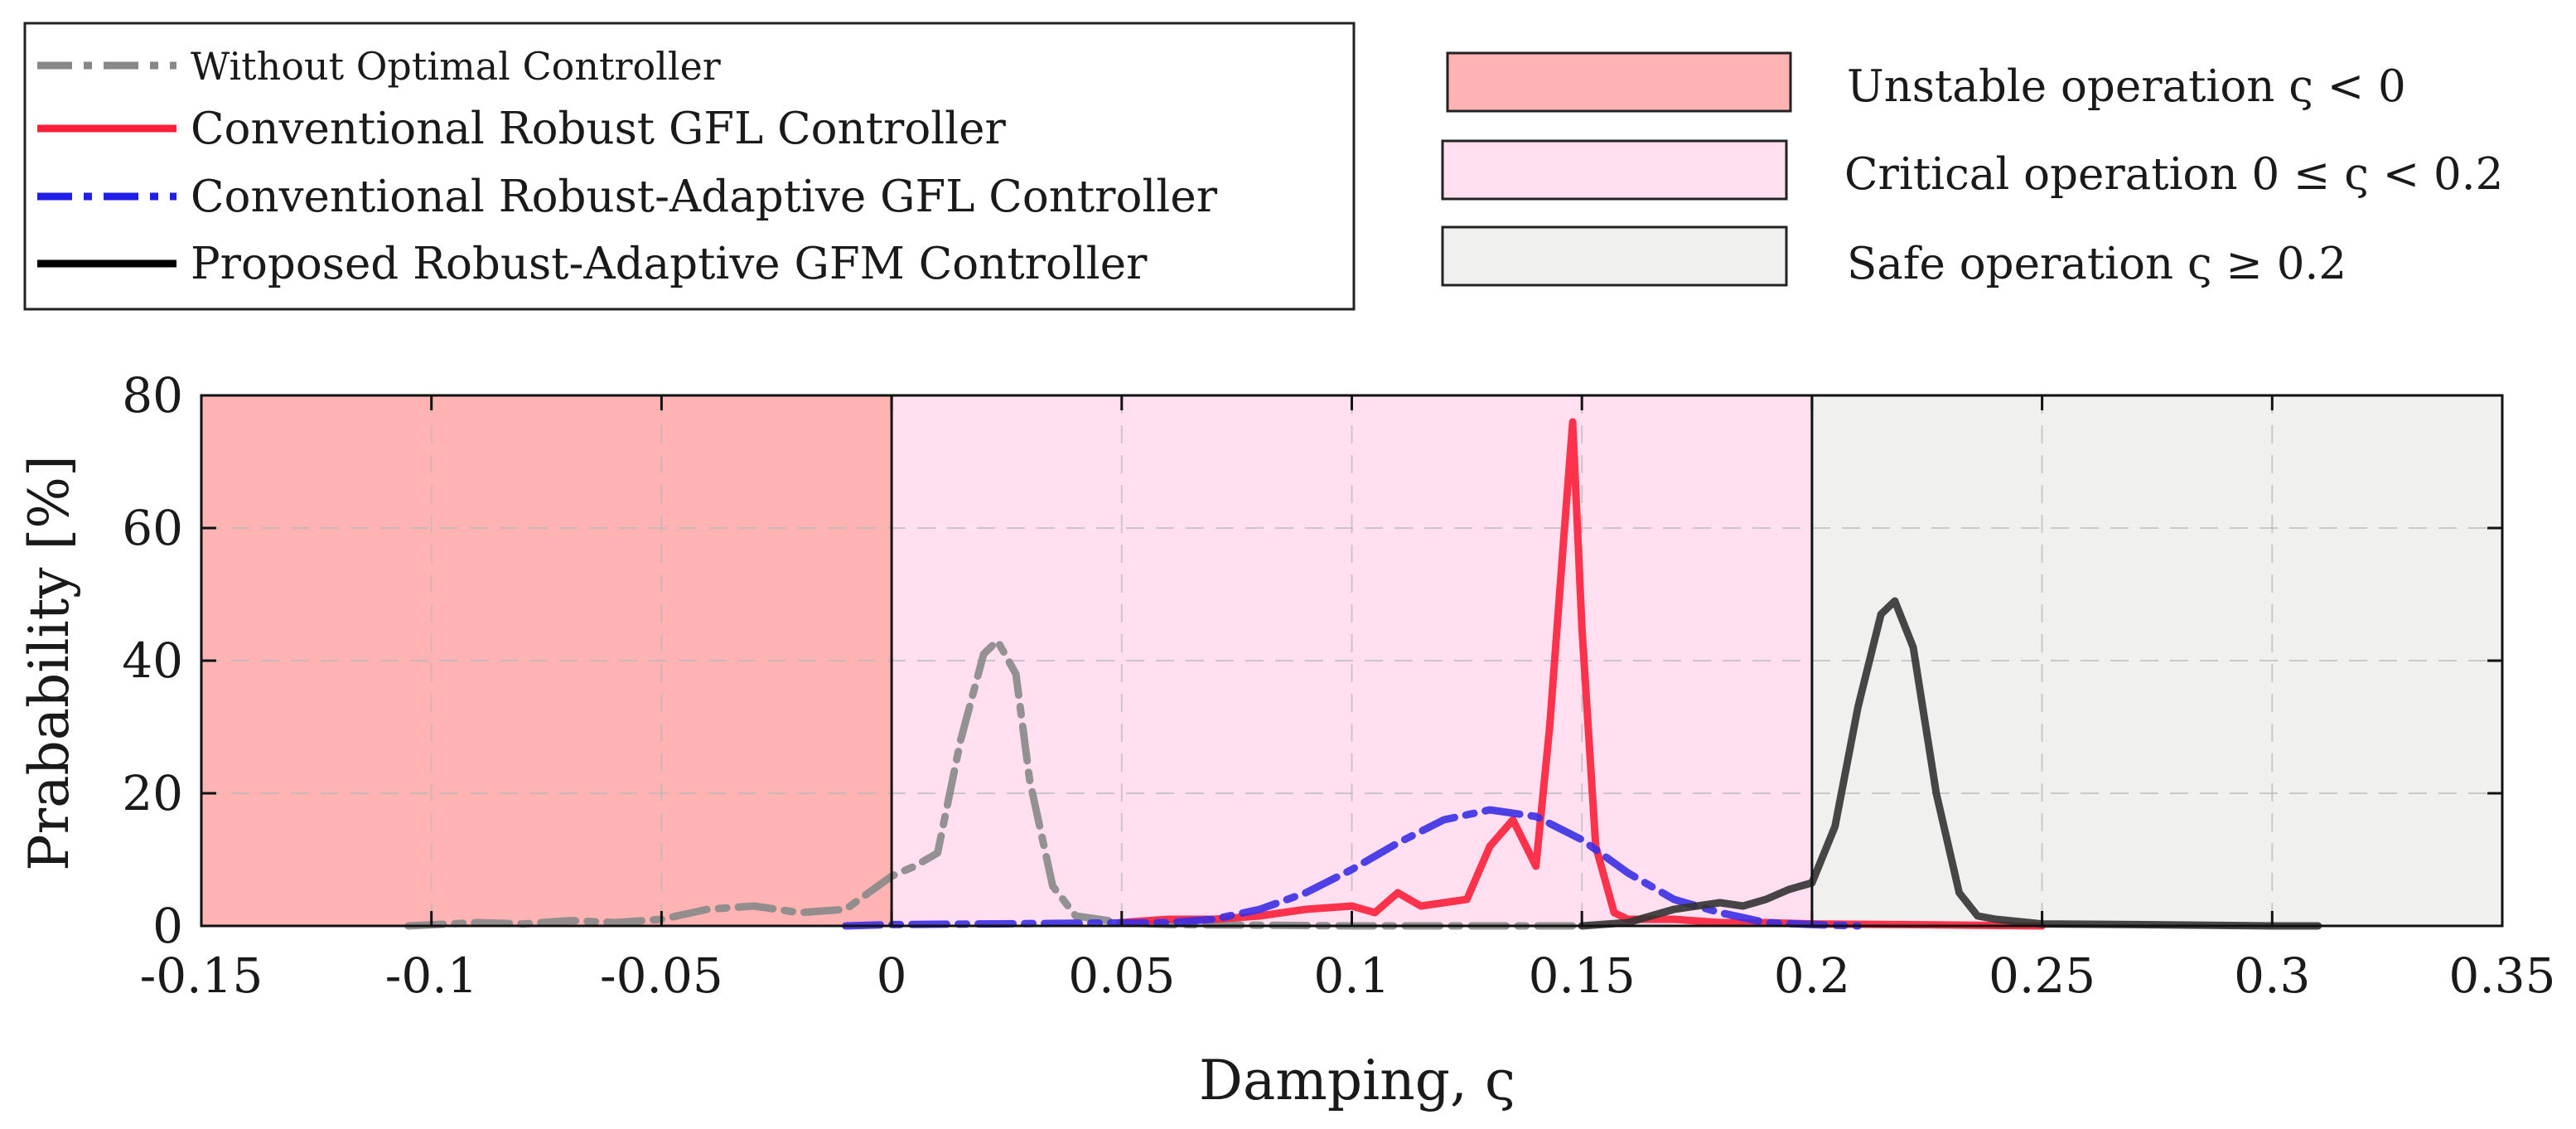  What do you see at coordinates (201, 976) in the screenshot?
I see `x-tick-label: -0.15` at bounding box center [201, 976].